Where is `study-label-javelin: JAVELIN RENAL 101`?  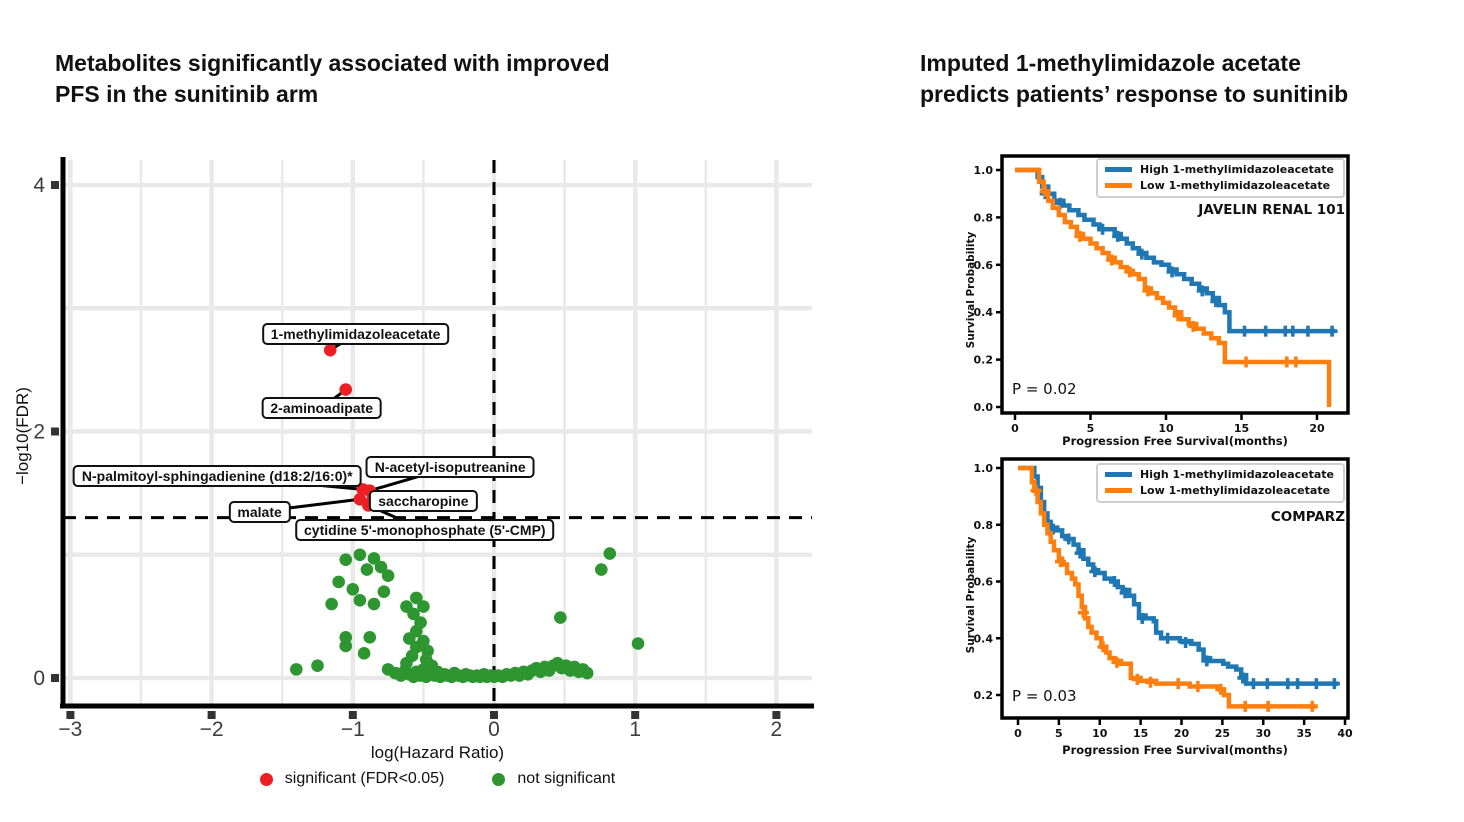 study-label-javelin: JAVELIN RENAL 101 is located at coordinates (1271, 210).